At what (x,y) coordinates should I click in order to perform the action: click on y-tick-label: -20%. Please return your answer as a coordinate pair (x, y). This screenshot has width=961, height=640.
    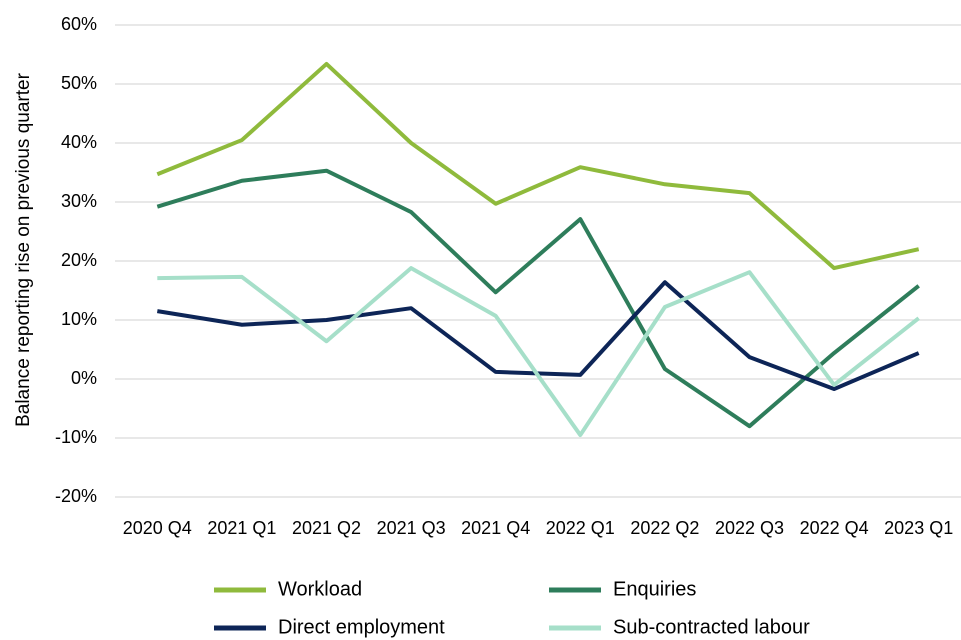
    Looking at the image, I should click on (76, 496).